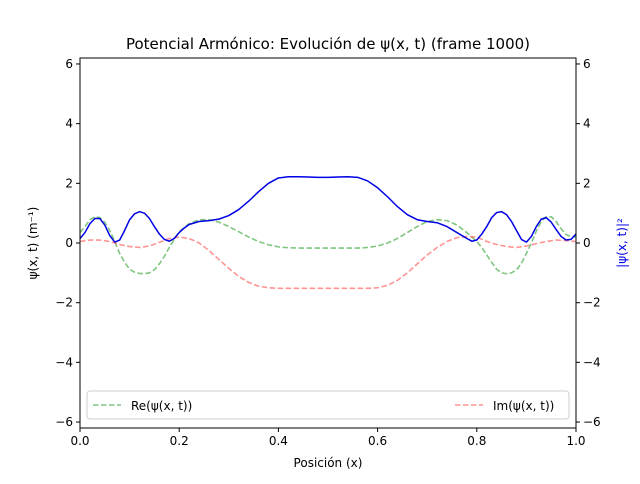 The width and height of the screenshot is (640, 484). What do you see at coordinates (592, 422) in the screenshot?
I see `y-tick-label-right: −6` at bounding box center [592, 422].